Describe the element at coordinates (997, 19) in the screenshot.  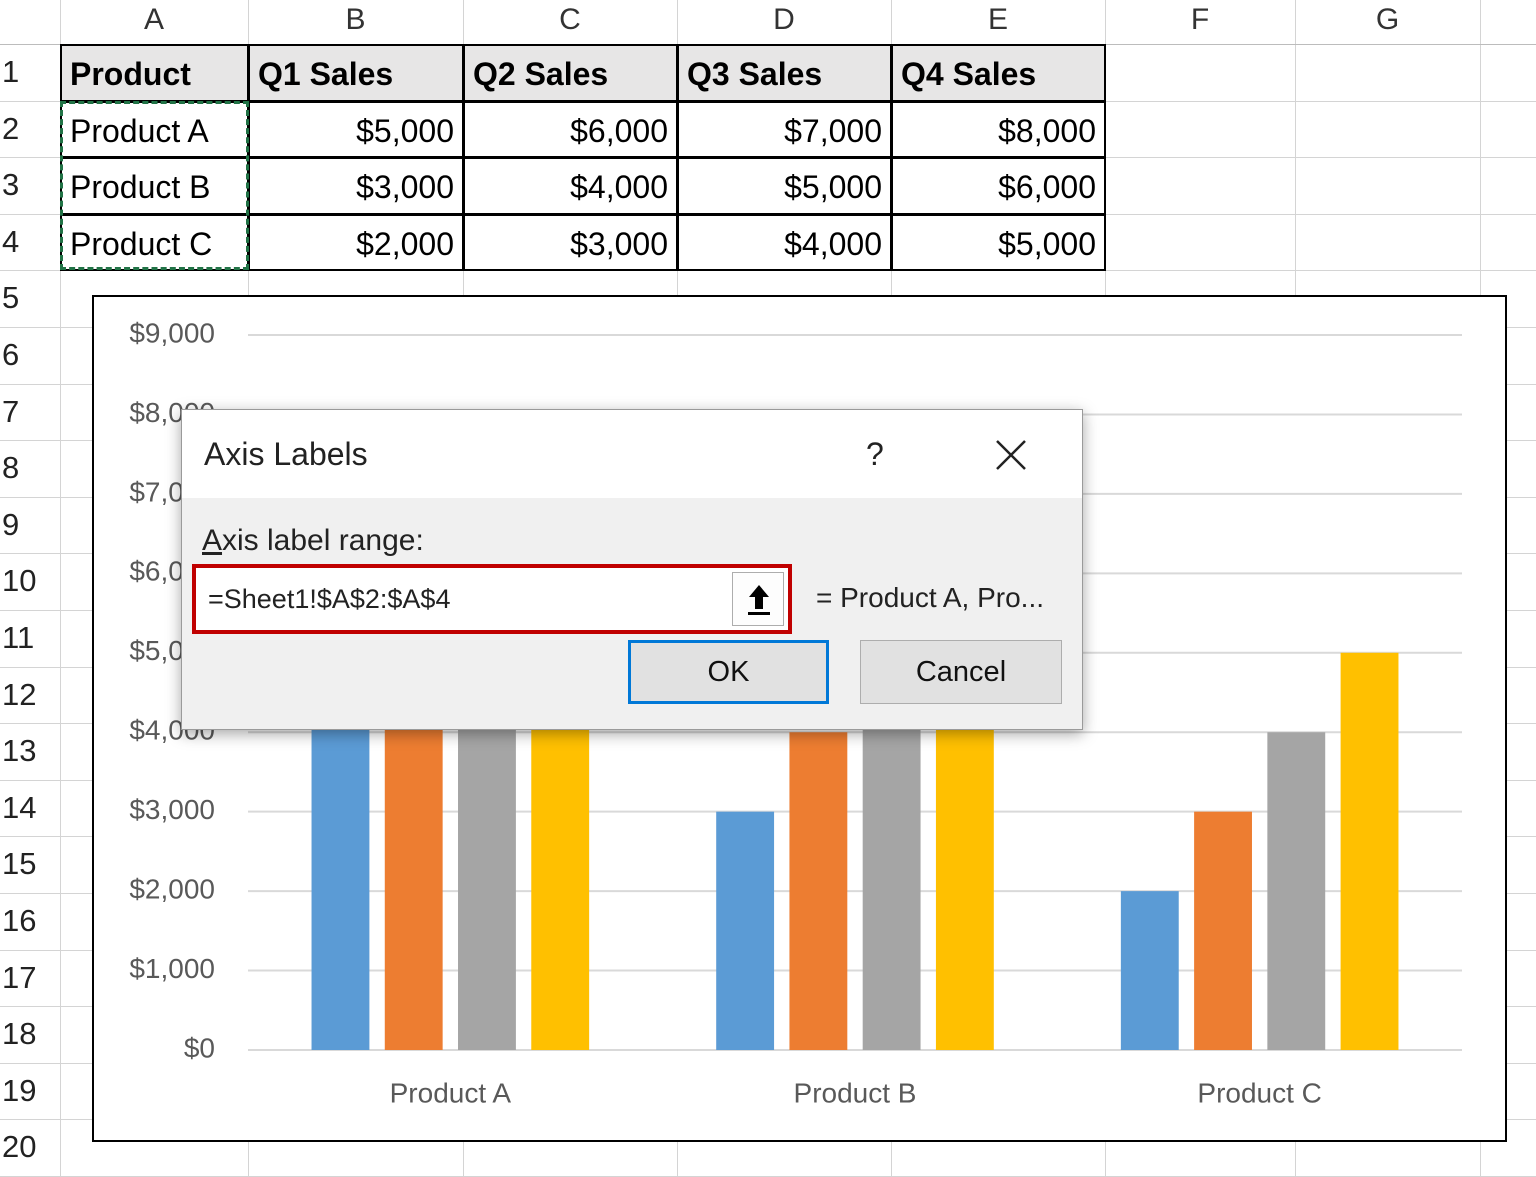
I see `column-header: E` at that location.